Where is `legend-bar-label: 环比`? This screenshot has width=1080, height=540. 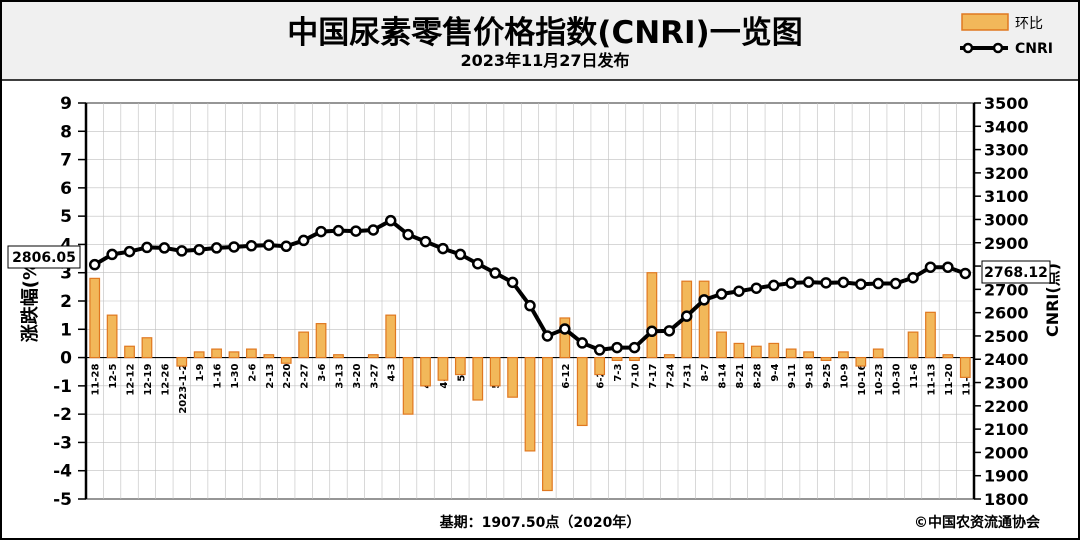
legend-bar-label: 环比 is located at coordinates (1029, 24).